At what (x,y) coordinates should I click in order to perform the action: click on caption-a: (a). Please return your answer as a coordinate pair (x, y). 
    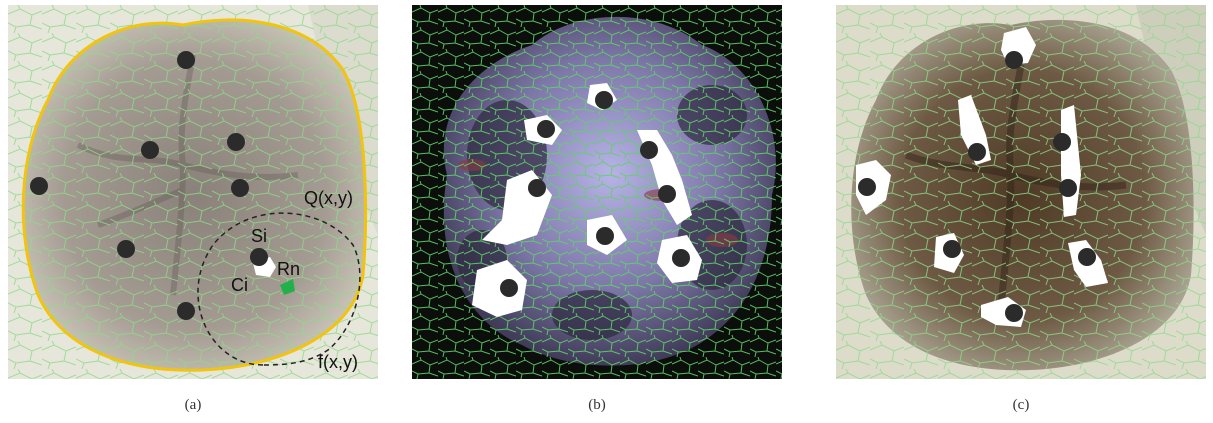
    Looking at the image, I should click on (193, 405).